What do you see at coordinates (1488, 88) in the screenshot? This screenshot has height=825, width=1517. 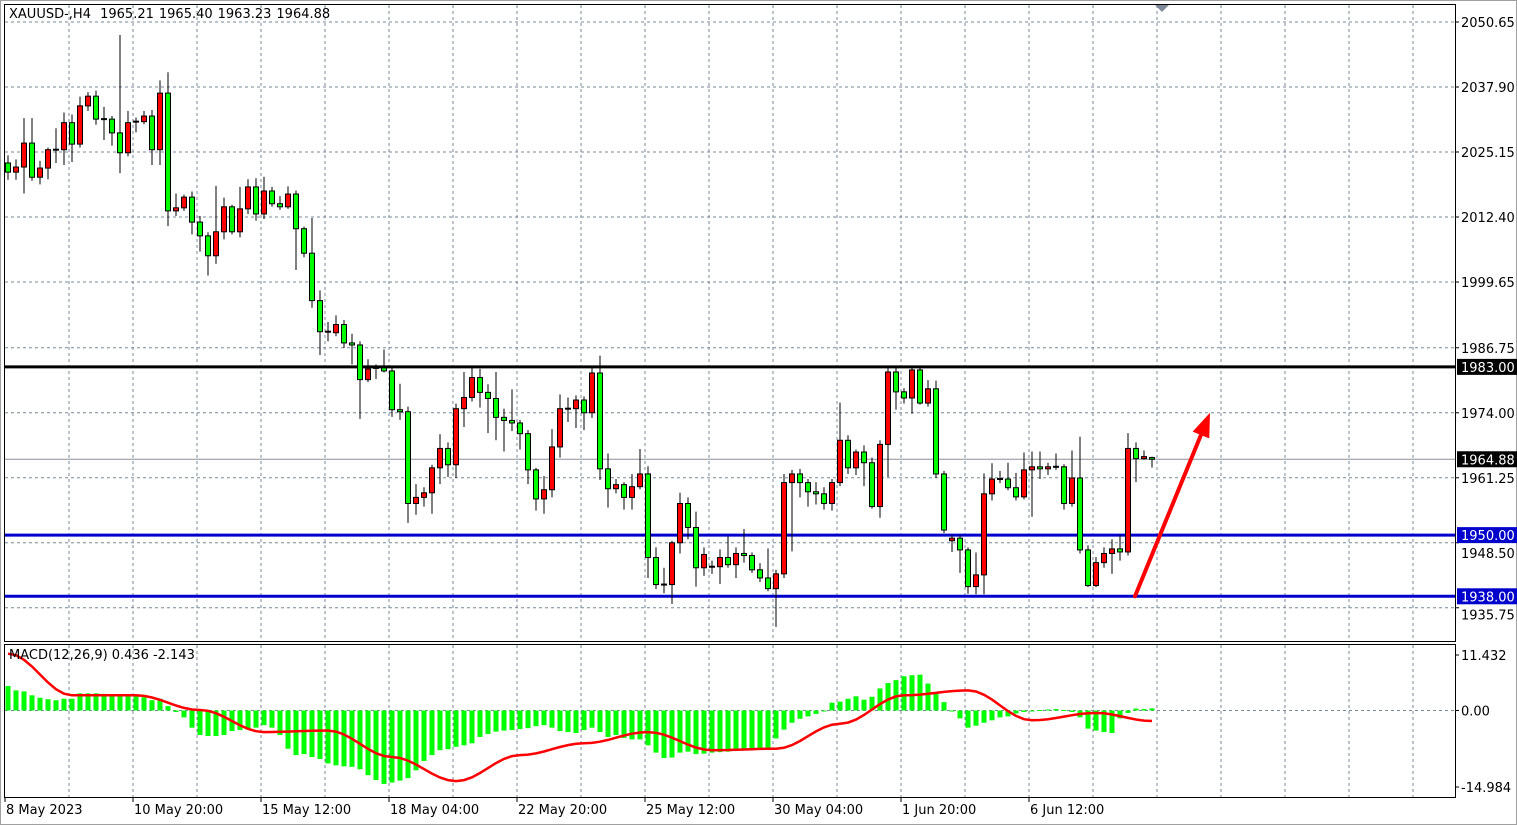 I see `price-tick-label: 2037.90` at bounding box center [1488, 88].